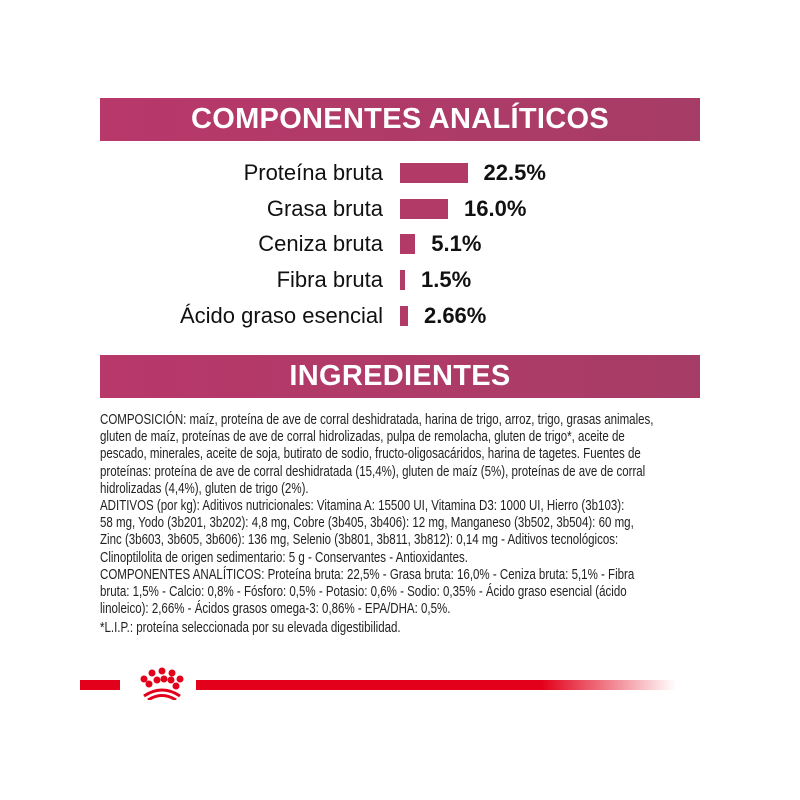  What do you see at coordinates (162, 683) in the screenshot?
I see `crown-icon` at bounding box center [162, 683].